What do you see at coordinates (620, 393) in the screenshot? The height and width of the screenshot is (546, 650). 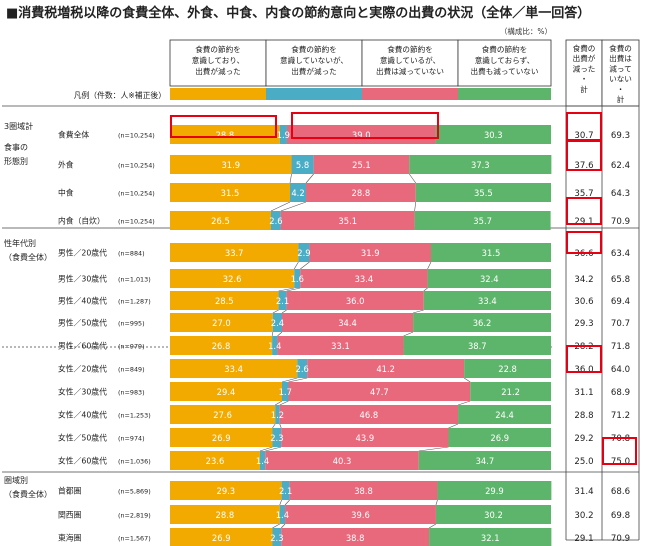 I see `summary-not-decreased: 68.9` at bounding box center [620, 393].